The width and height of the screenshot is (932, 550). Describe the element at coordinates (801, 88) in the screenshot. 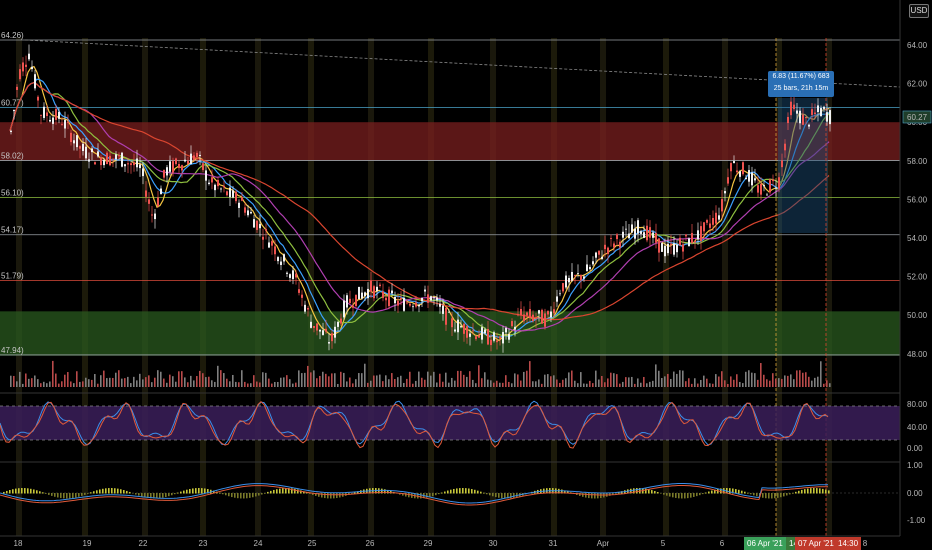

I see `measure-line2: 25 bars, 21h 15m` at that location.